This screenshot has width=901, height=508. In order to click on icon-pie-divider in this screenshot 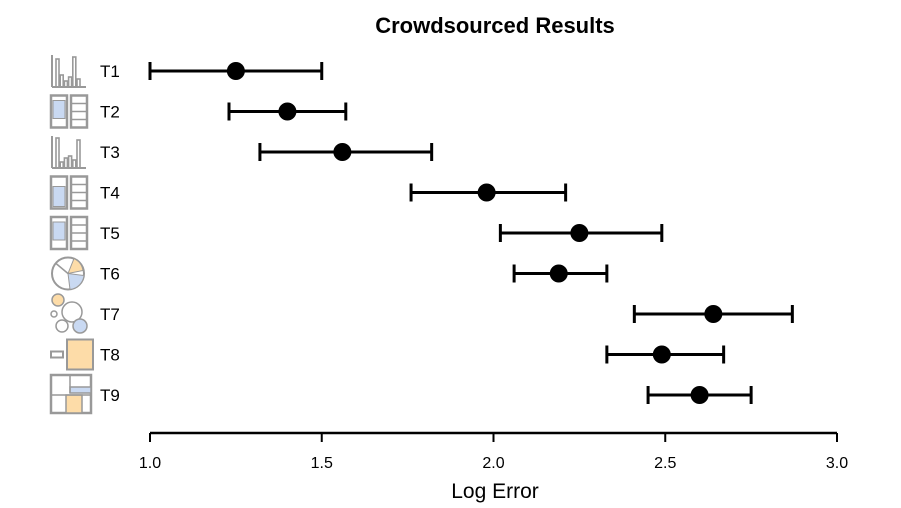, I will do `click(62, 268)`.